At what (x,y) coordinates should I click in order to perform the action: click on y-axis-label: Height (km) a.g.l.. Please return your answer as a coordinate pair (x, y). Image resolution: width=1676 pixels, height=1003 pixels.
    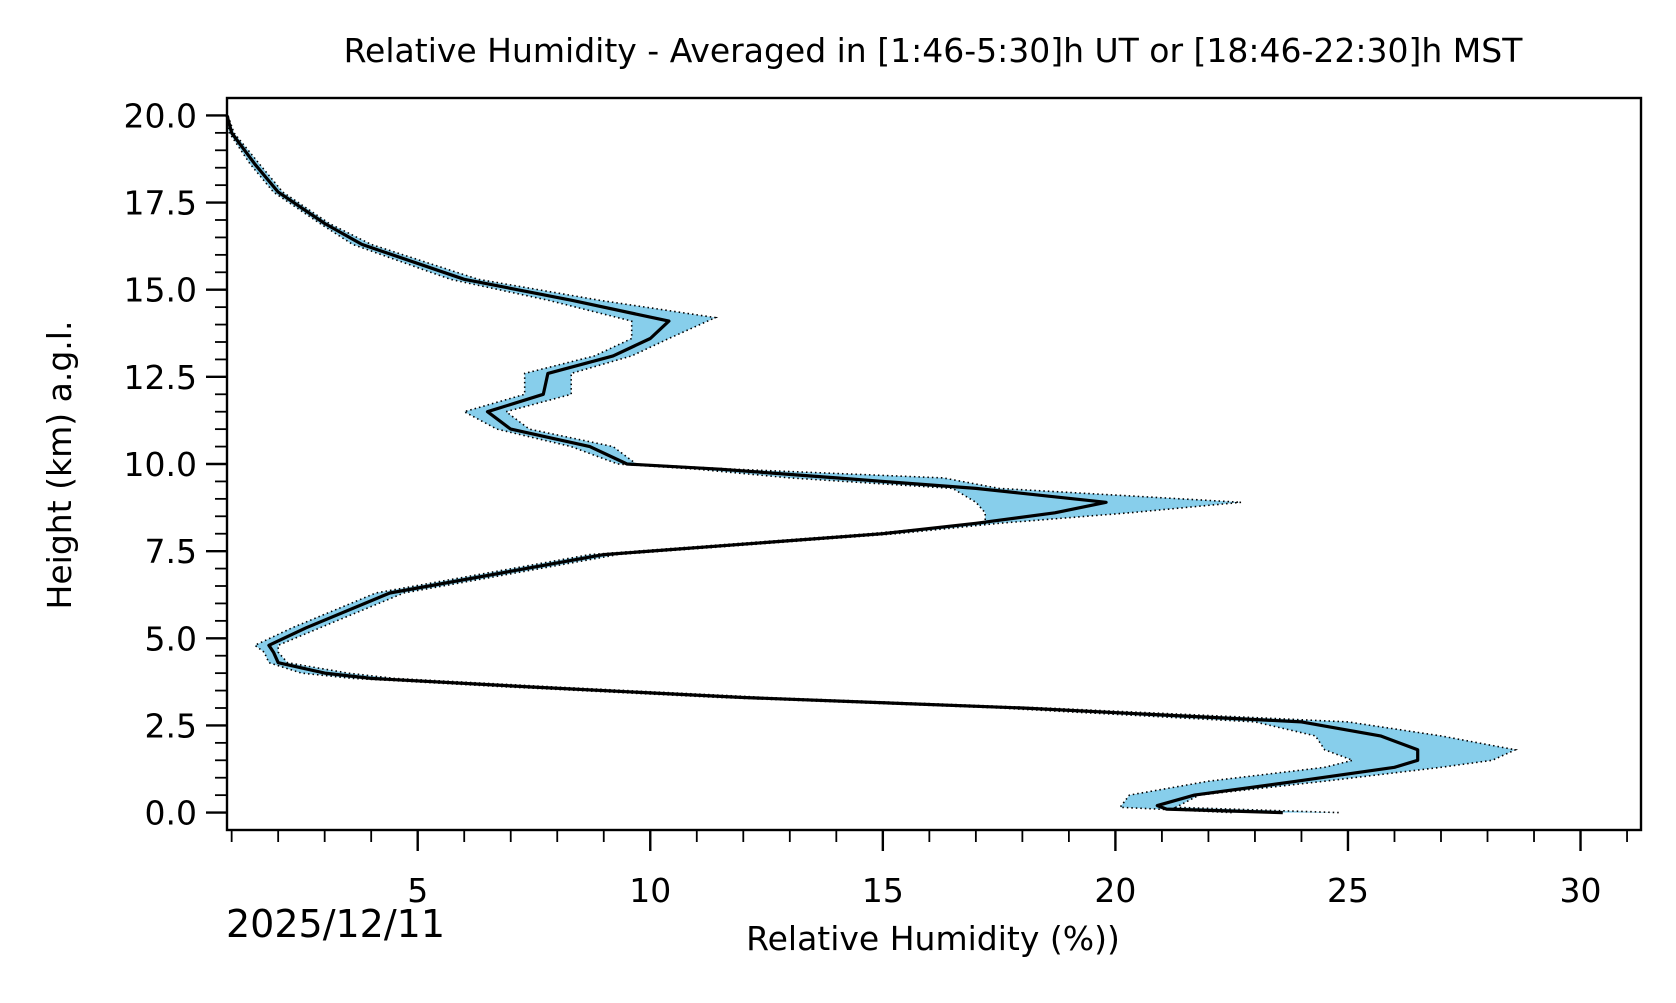
    Looking at the image, I should click on (59, 465).